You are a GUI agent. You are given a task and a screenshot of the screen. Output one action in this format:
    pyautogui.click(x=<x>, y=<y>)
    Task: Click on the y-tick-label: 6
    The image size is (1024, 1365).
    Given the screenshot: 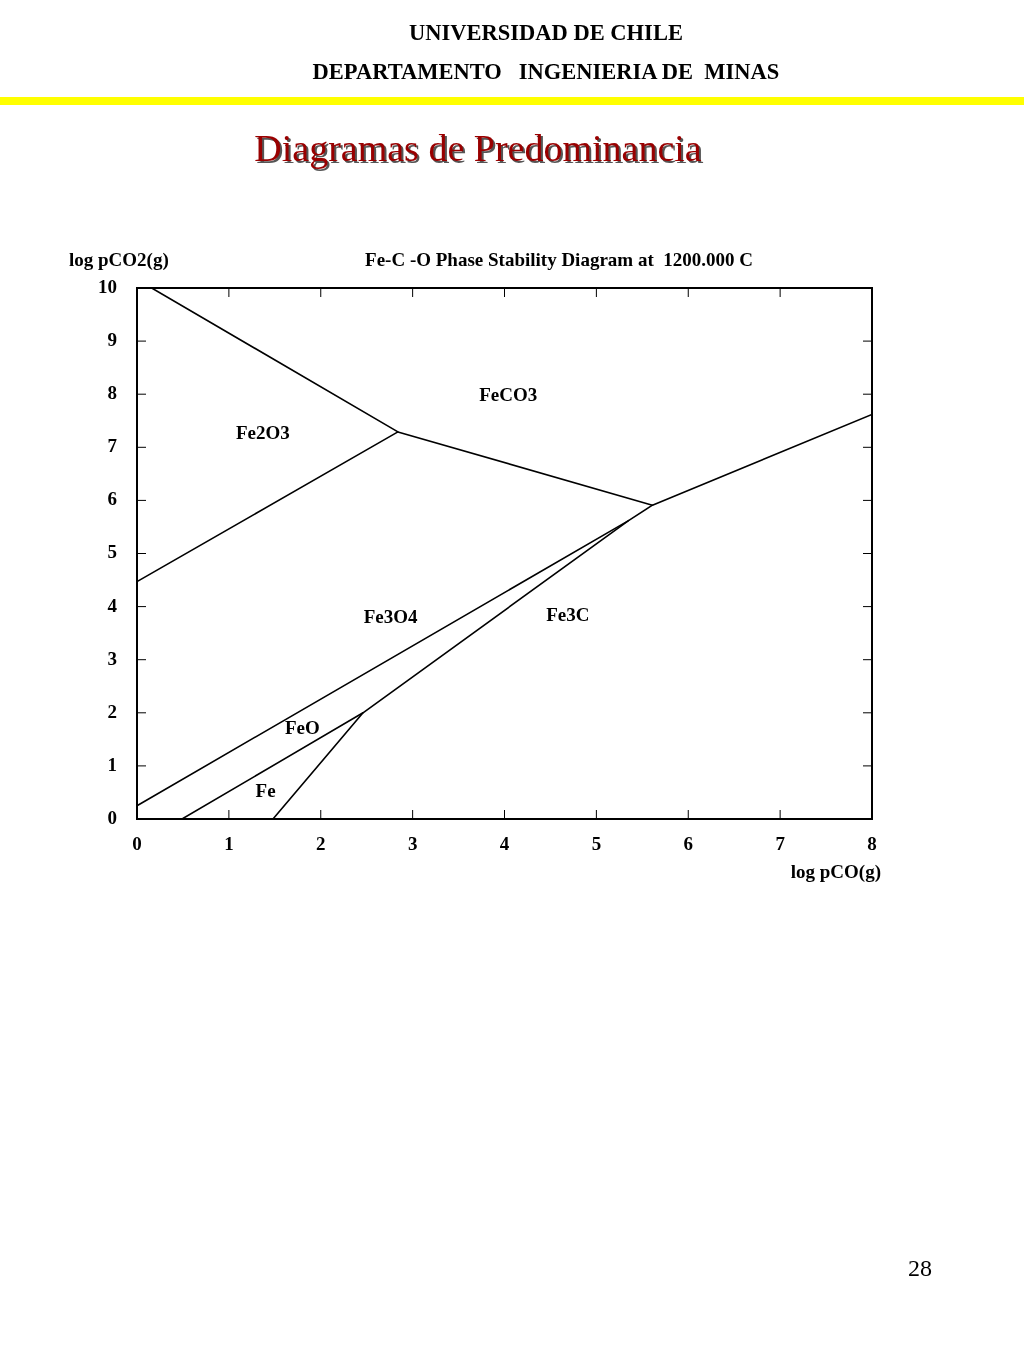 What is the action you would take?
    pyautogui.click(x=112, y=499)
    